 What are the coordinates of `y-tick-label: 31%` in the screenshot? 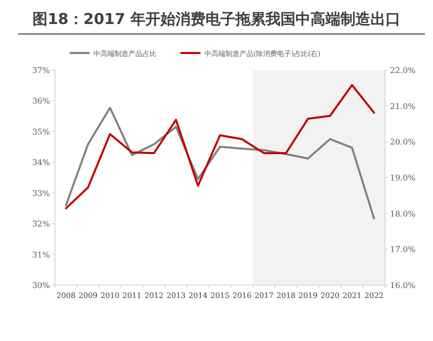 It's located at (41, 255).